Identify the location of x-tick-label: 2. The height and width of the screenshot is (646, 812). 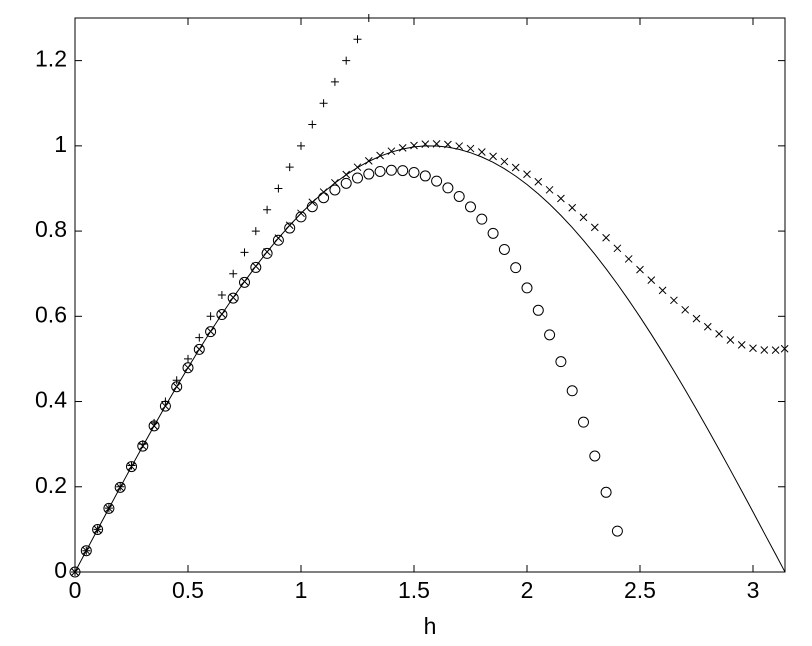
(527, 590).